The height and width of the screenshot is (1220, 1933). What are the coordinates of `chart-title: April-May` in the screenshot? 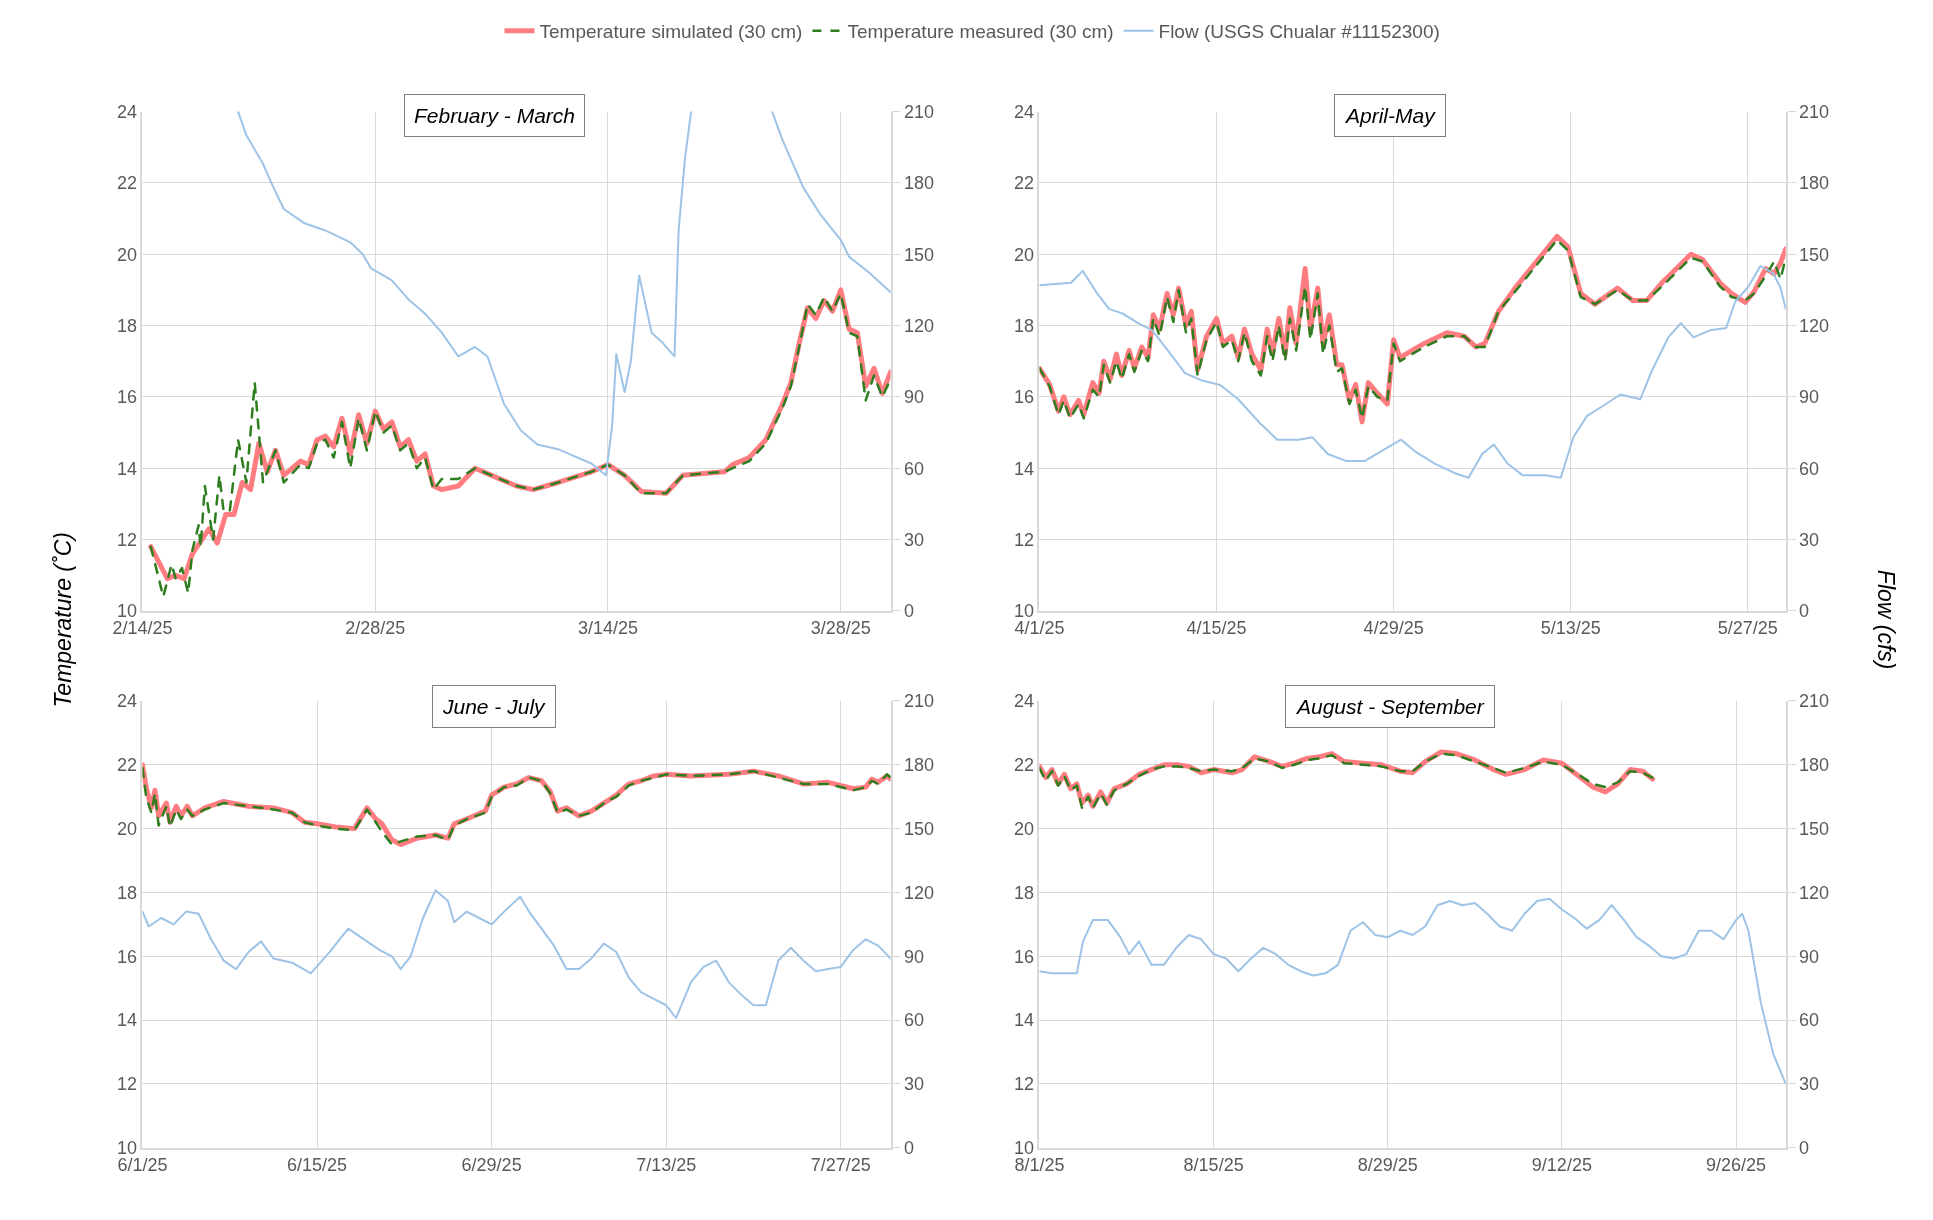 It's located at (1390, 115).